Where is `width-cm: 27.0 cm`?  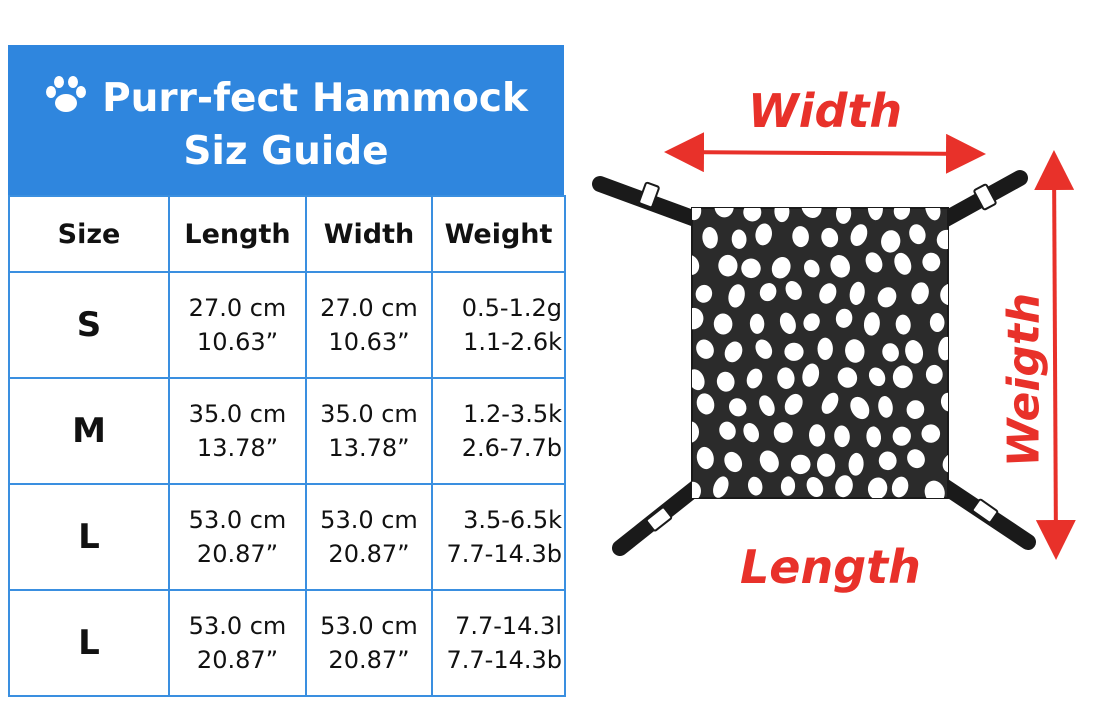
width-cm: 27.0 cm is located at coordinates (369, 308).